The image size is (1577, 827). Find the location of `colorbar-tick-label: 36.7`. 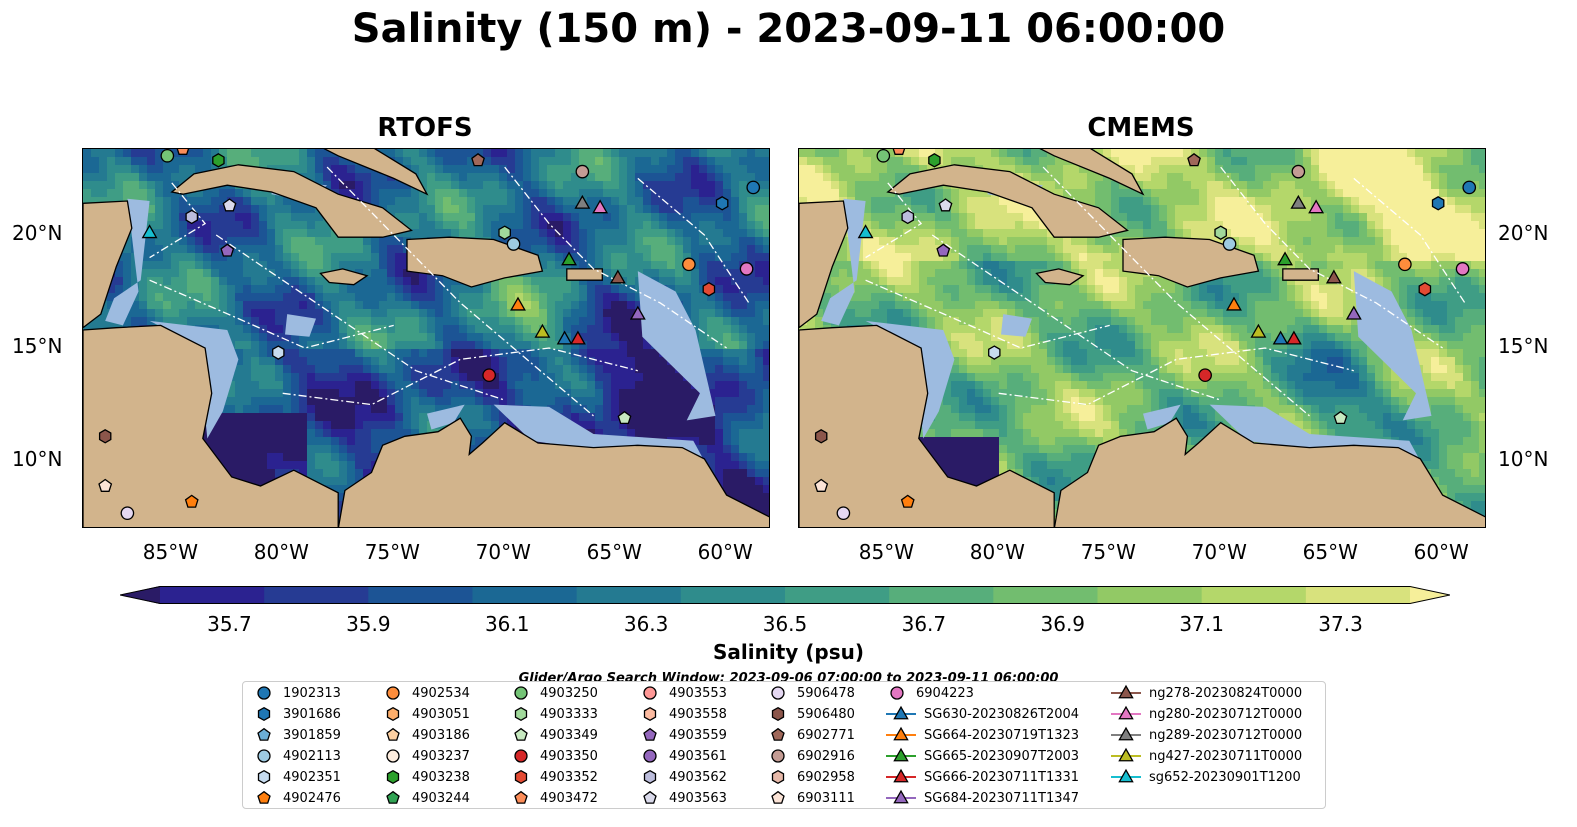

colorbar-tick-label: 36.7 is located at coordinates (924, 624).